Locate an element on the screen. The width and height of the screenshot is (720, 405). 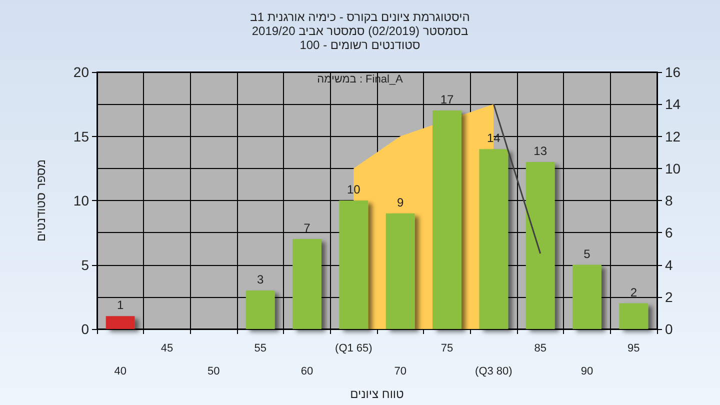
x-tick-label: 70 is located at coordinates (400, 372).